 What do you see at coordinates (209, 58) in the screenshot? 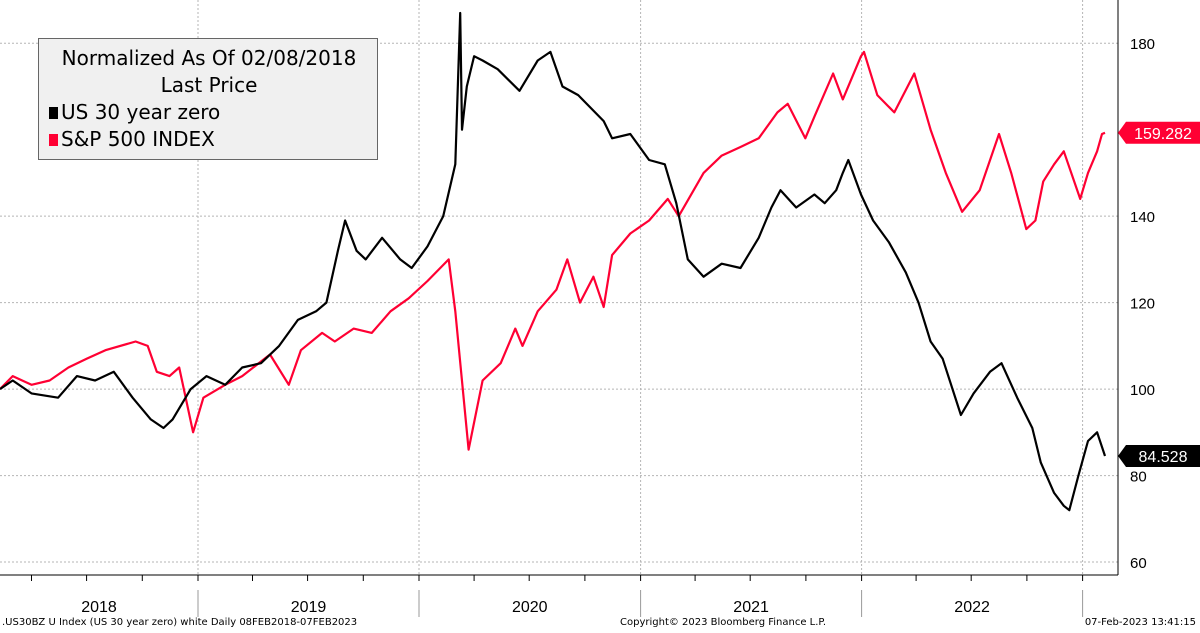
I see `legend-title: Normalized As Of 02/08/2018` at bounding box center [209, 58].